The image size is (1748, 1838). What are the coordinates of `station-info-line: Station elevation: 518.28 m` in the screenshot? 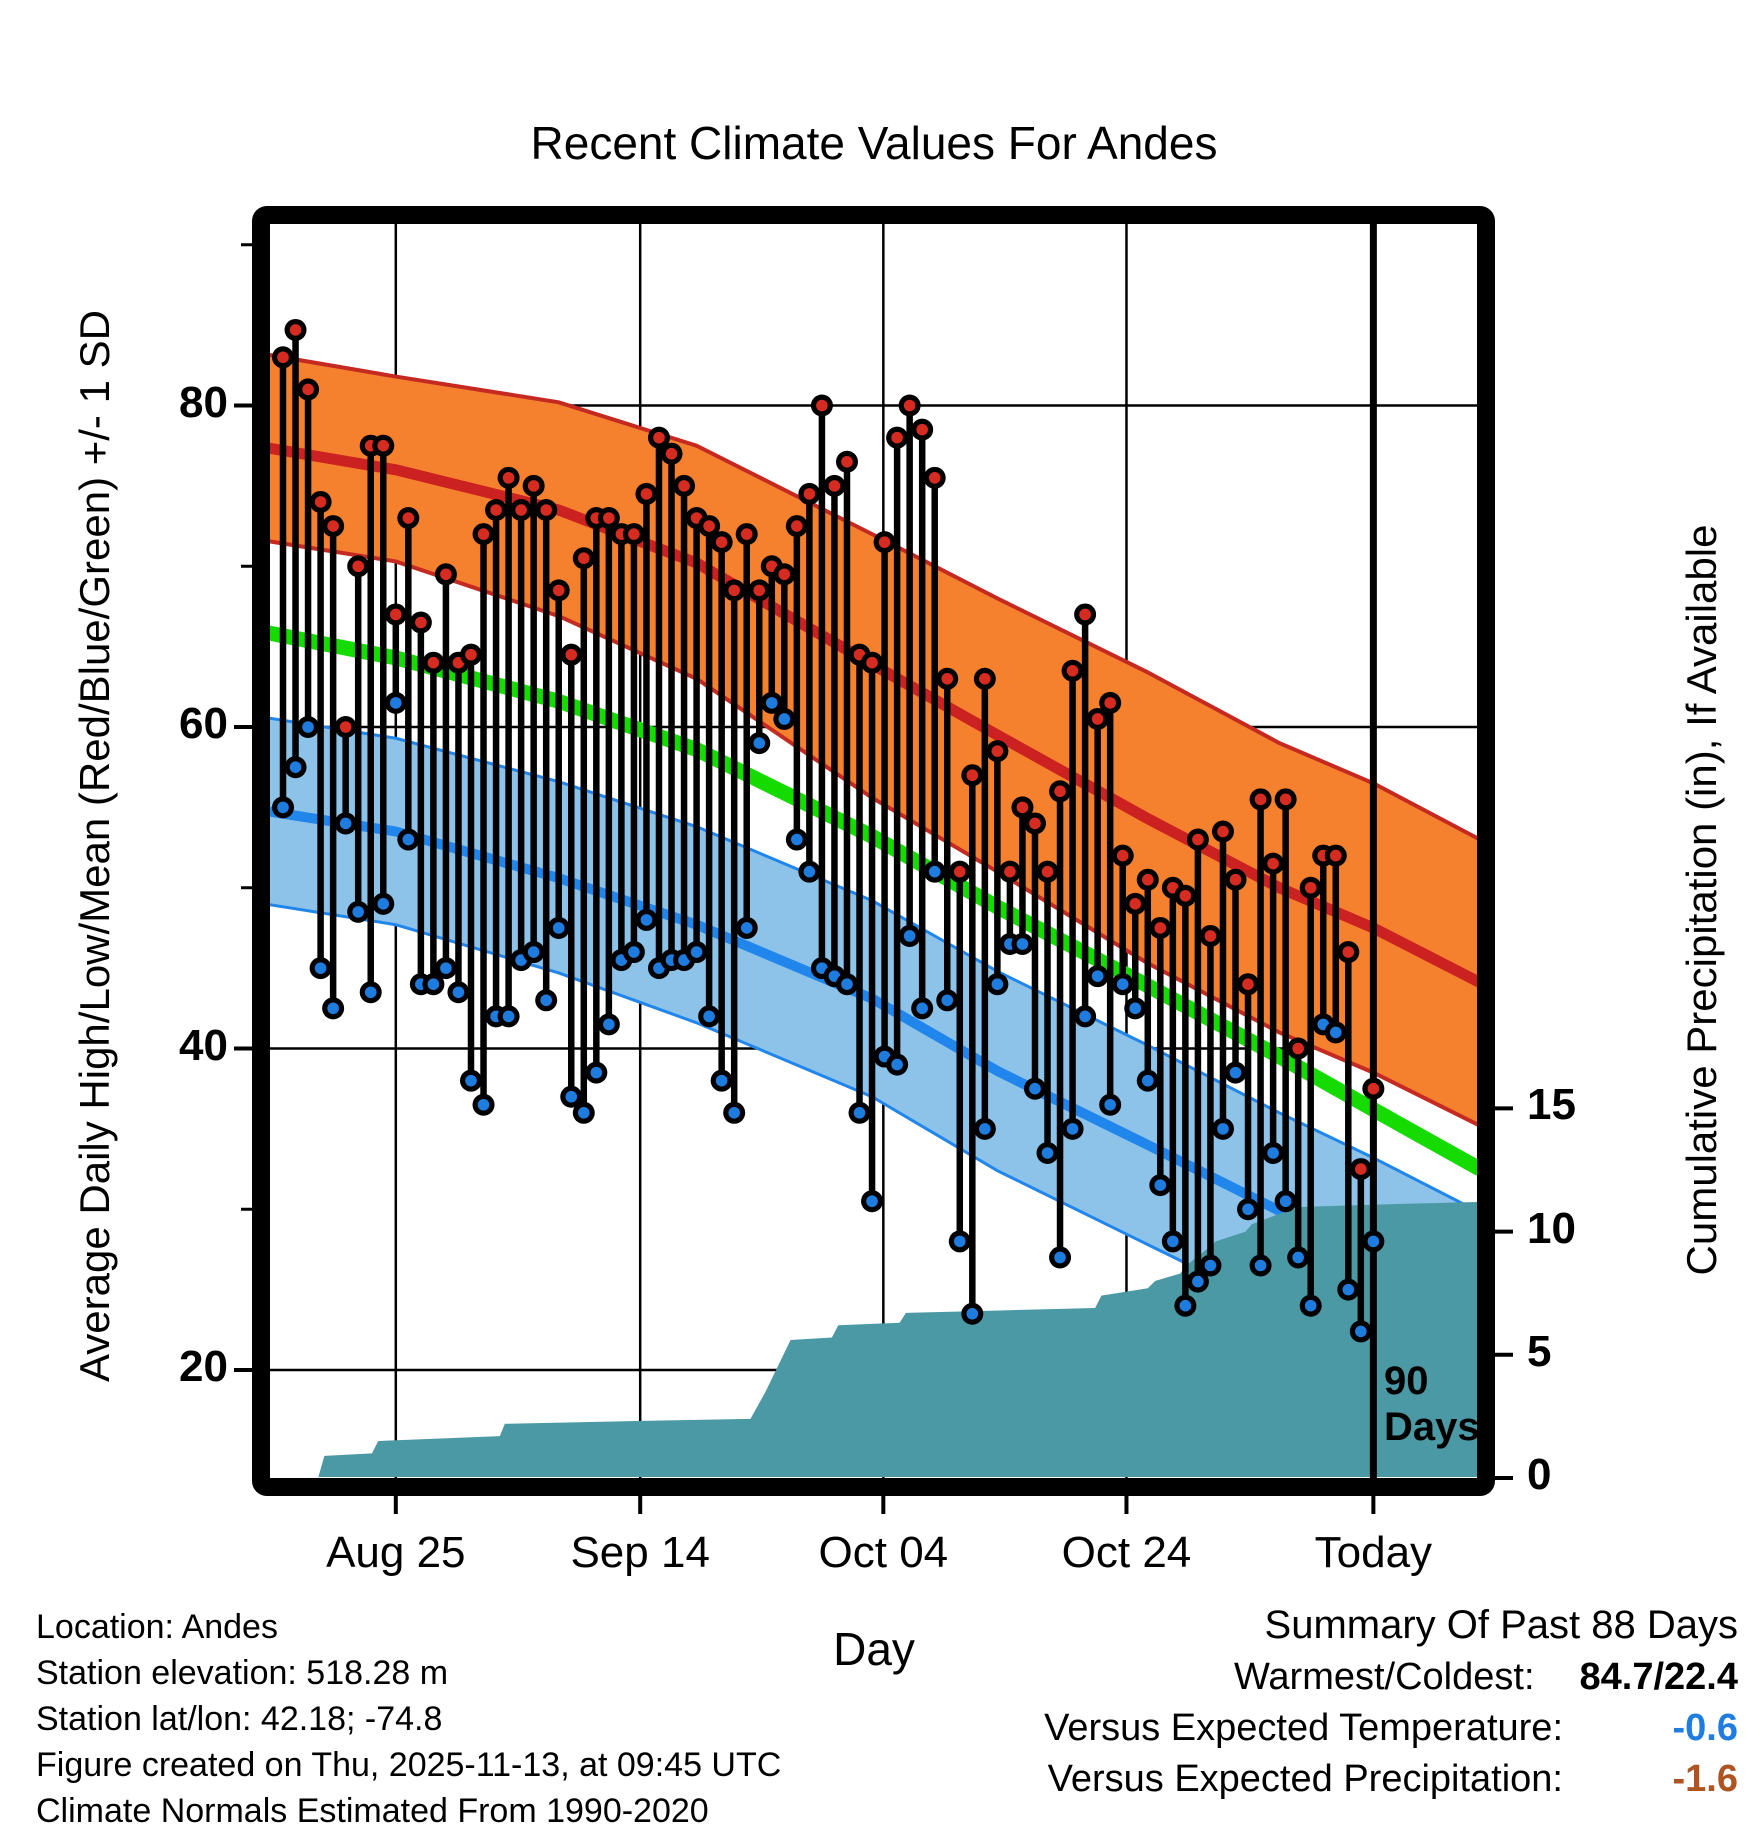 It's located at (242, 1673).